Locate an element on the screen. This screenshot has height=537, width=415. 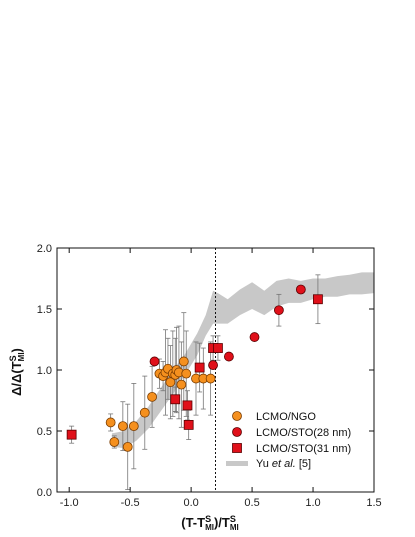
x-tick-label: 0.5 is located at coordinates (251, 503).